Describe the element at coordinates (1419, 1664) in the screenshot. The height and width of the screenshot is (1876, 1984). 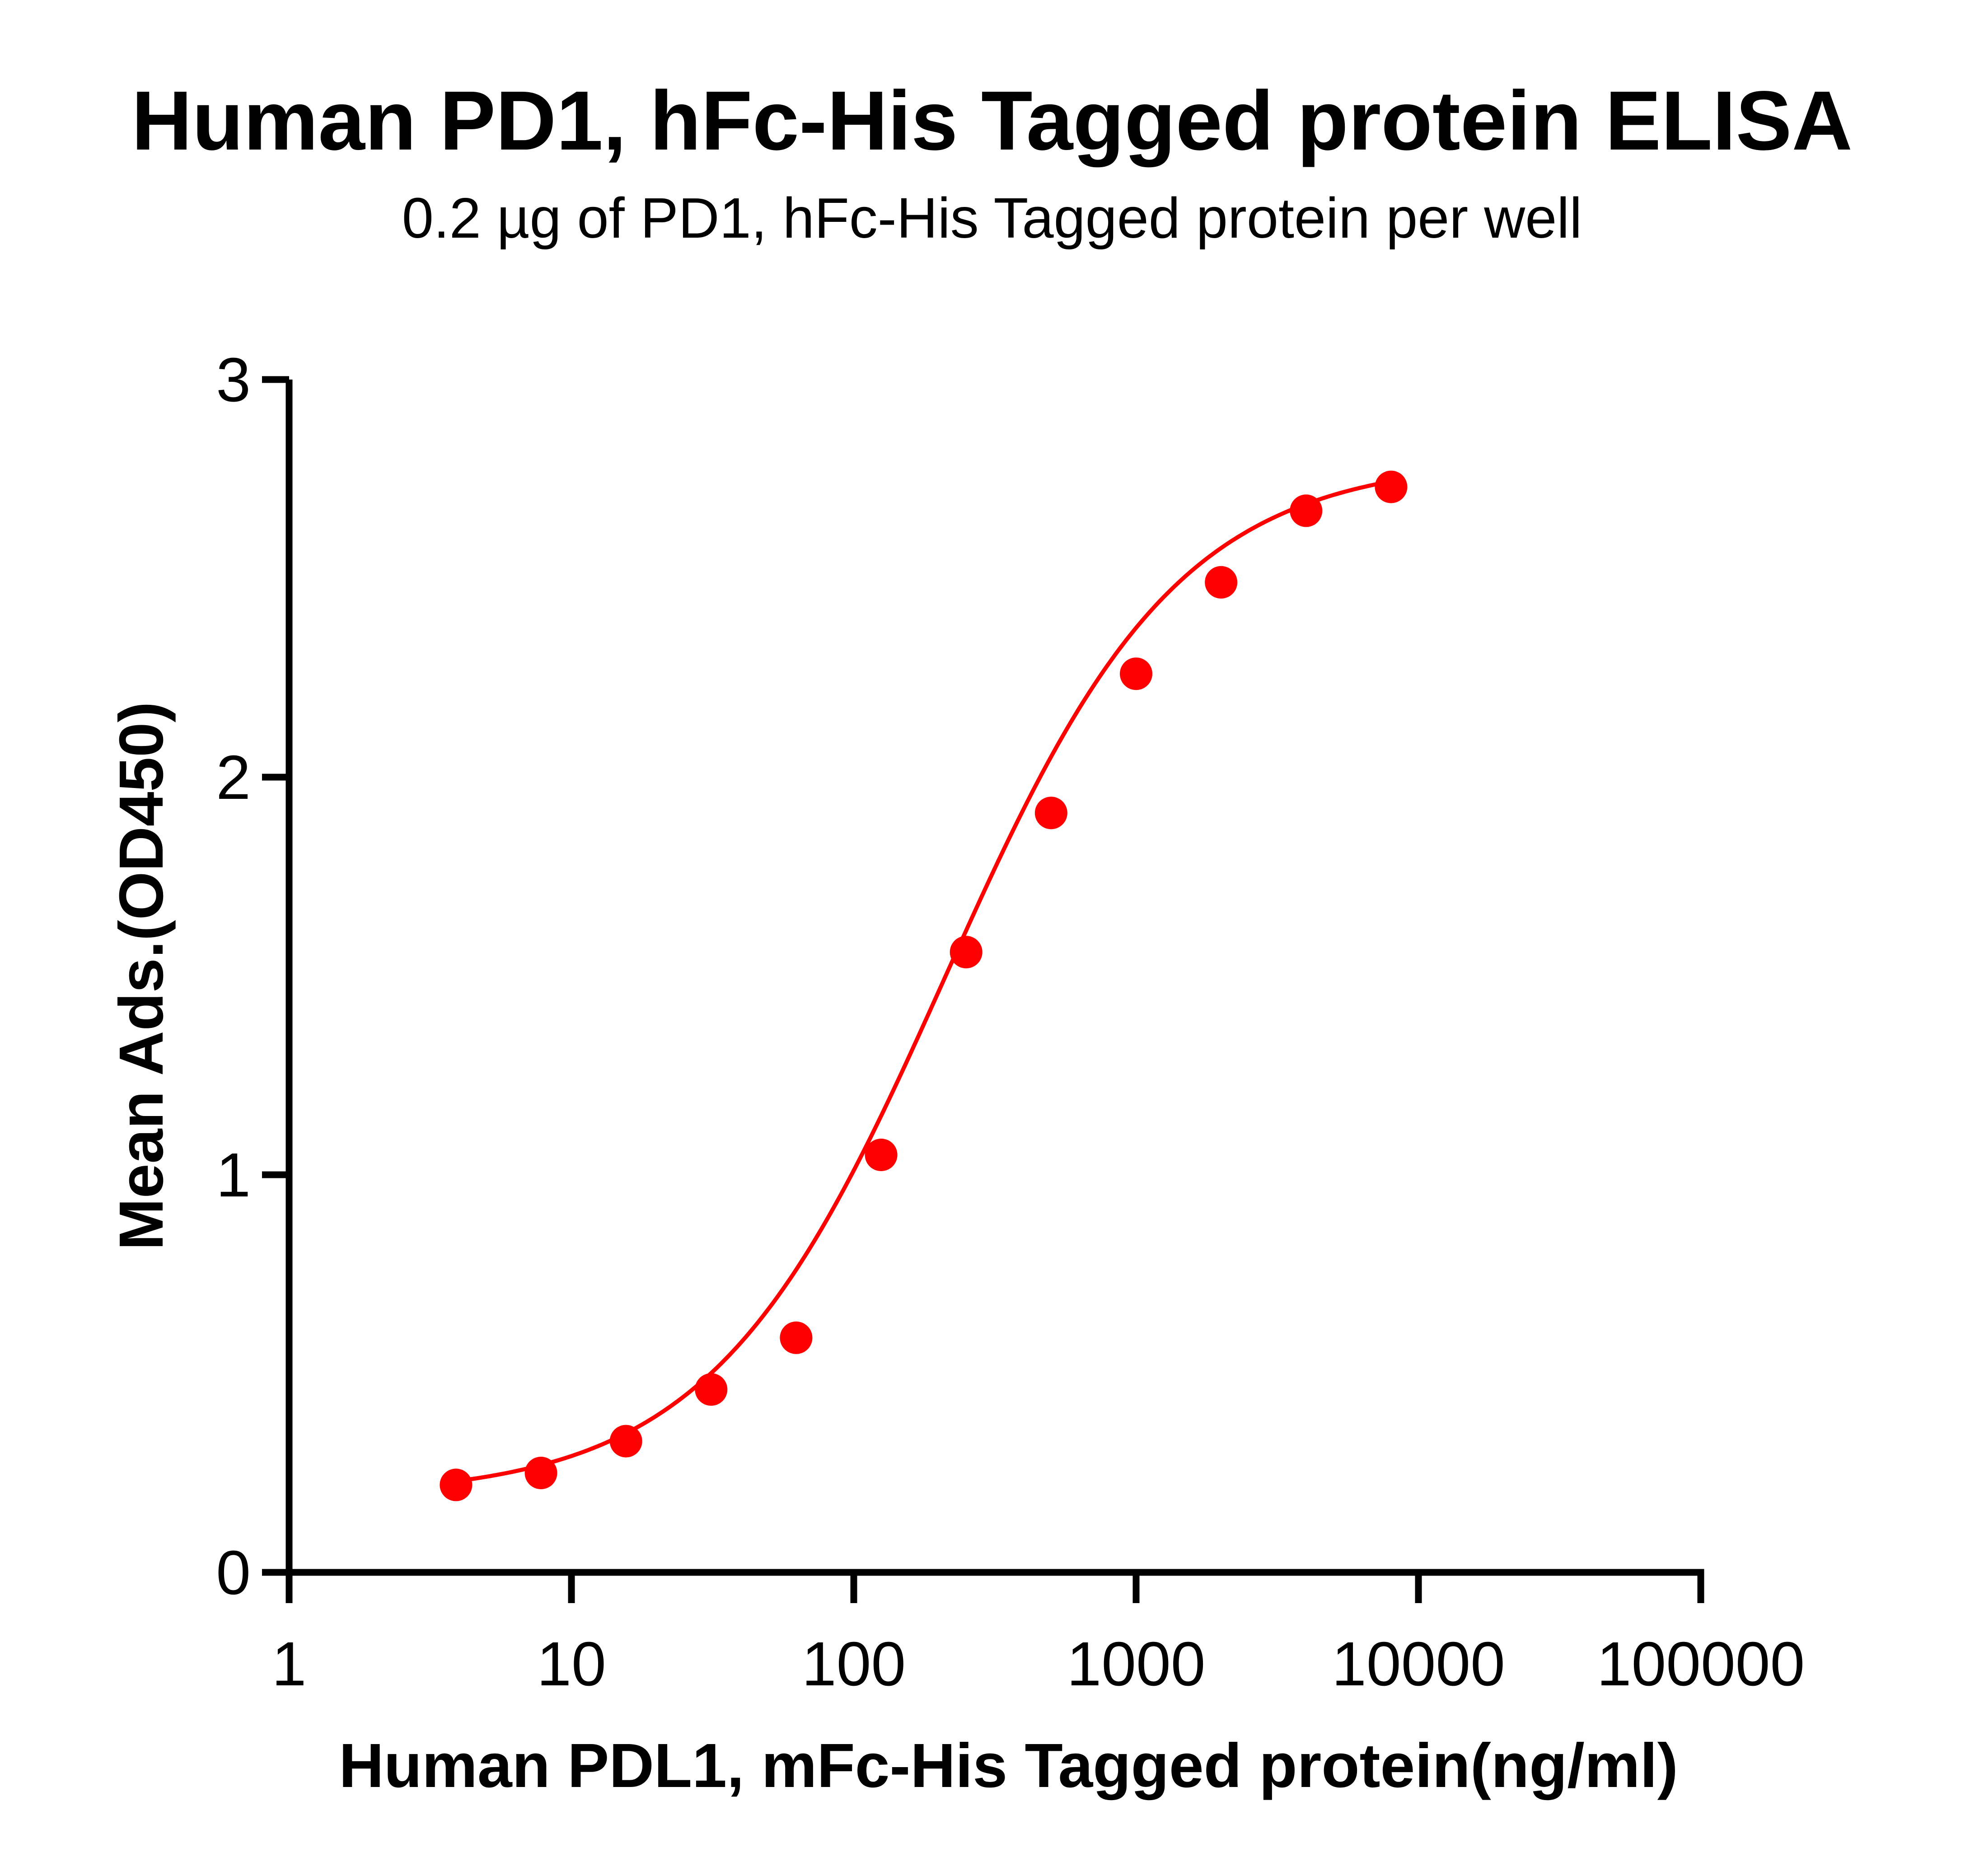
I see `x-tick-label: 10000` at that location.